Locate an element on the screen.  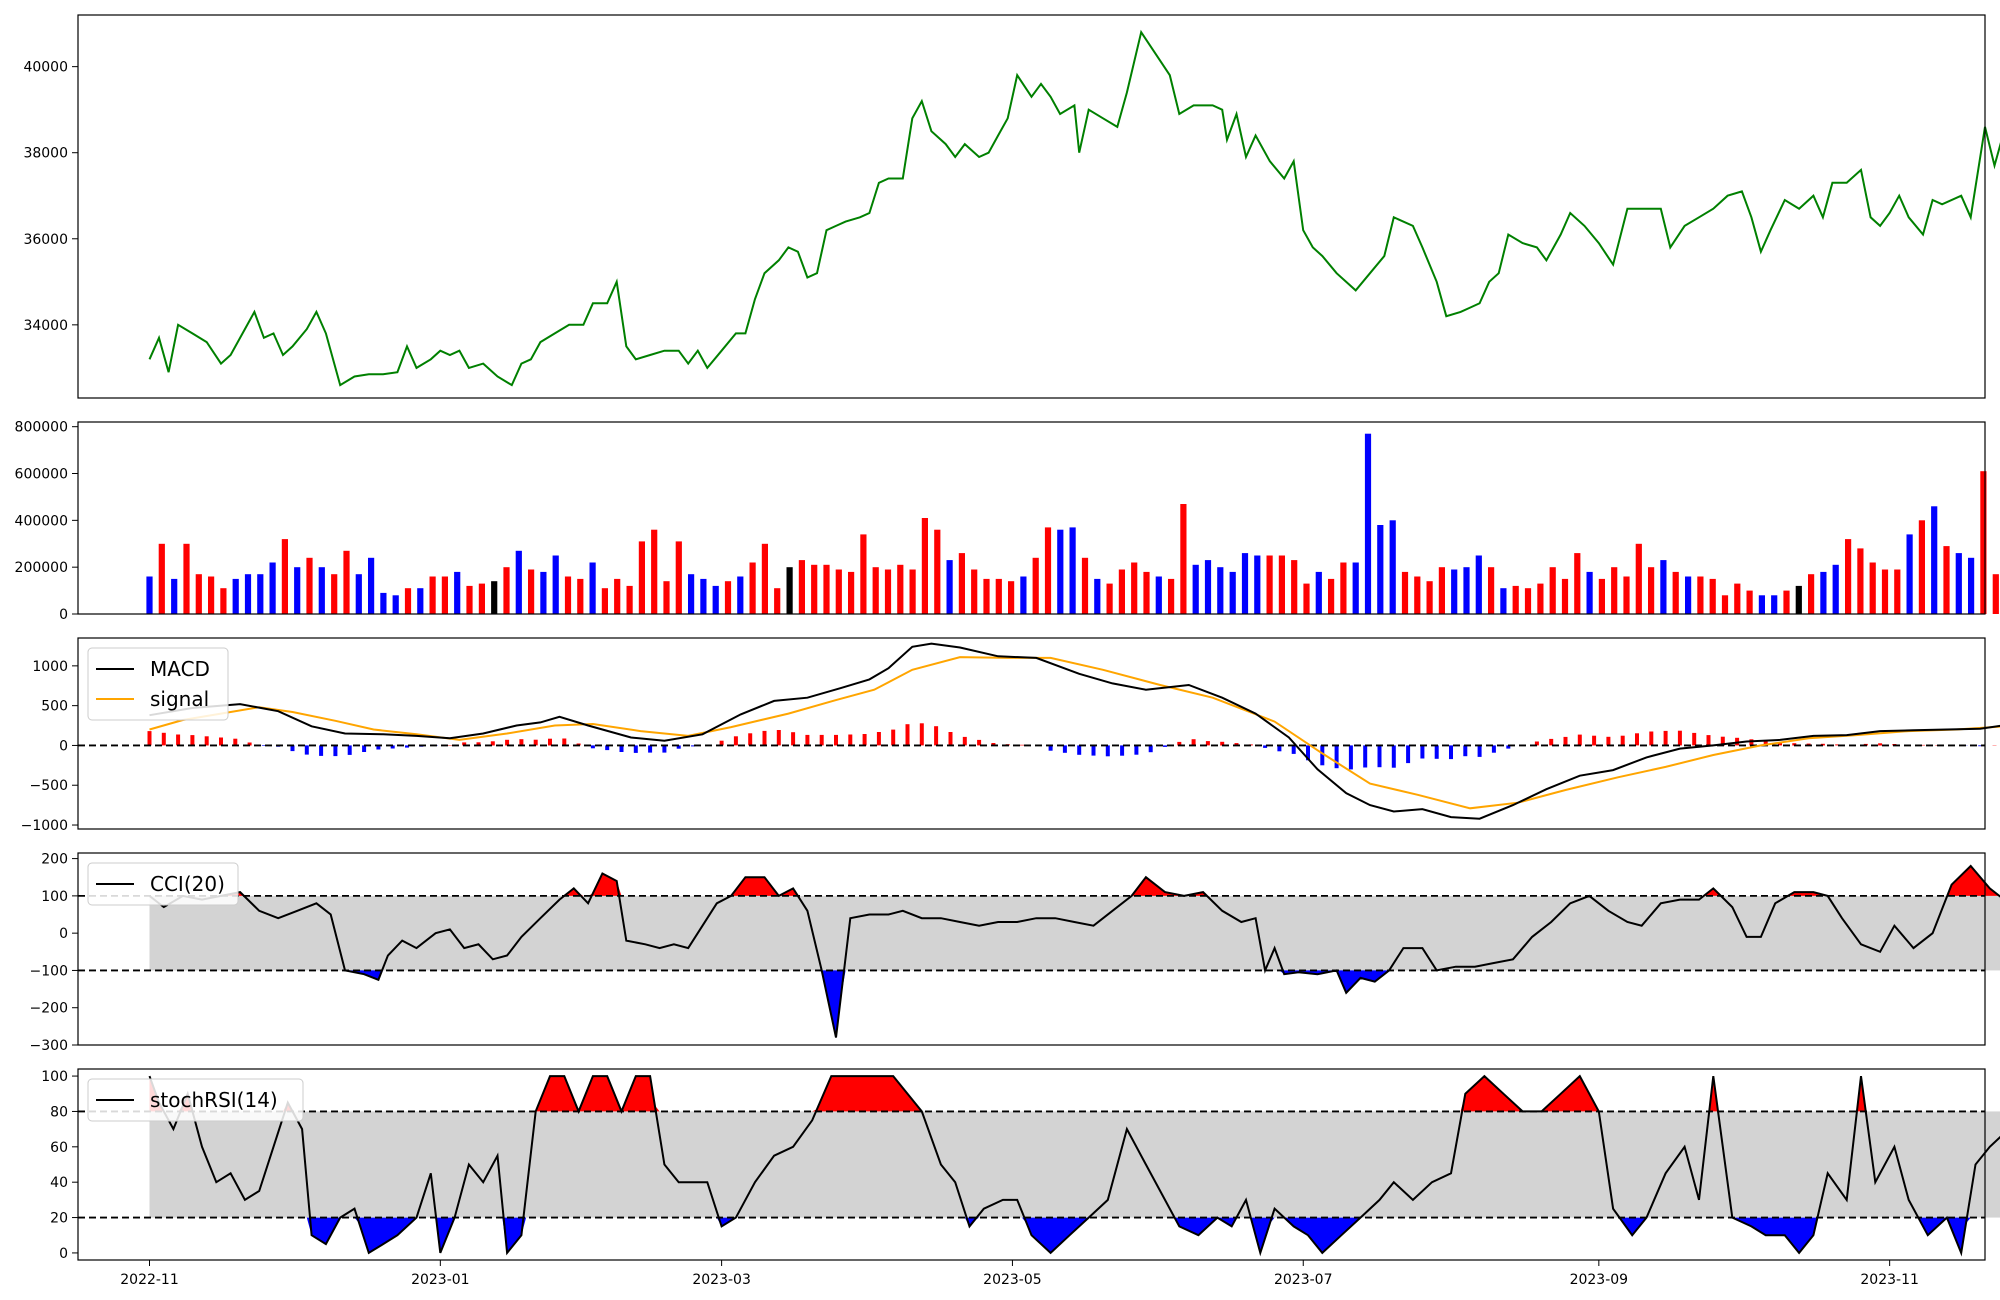
macd-panel: −1000 −500 0 500 1000 MACD signal is located at coordinates (1010, 735).